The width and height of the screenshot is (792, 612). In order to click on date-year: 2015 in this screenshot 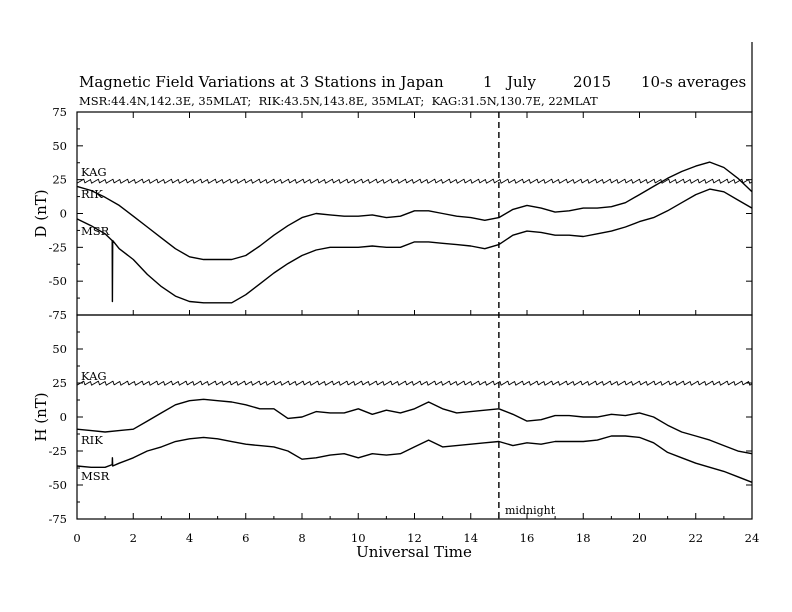, I will do `click(592, 82)`.